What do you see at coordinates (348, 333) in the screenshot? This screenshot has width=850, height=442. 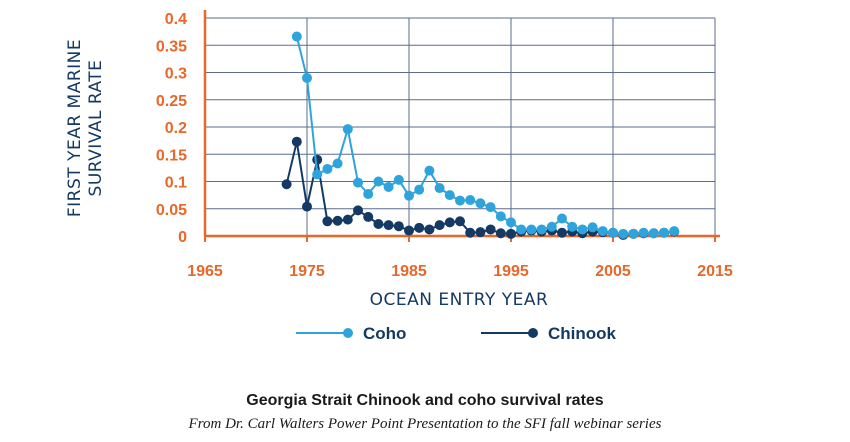 I see `legend-coho-marker` at bounding box center [348, 333].